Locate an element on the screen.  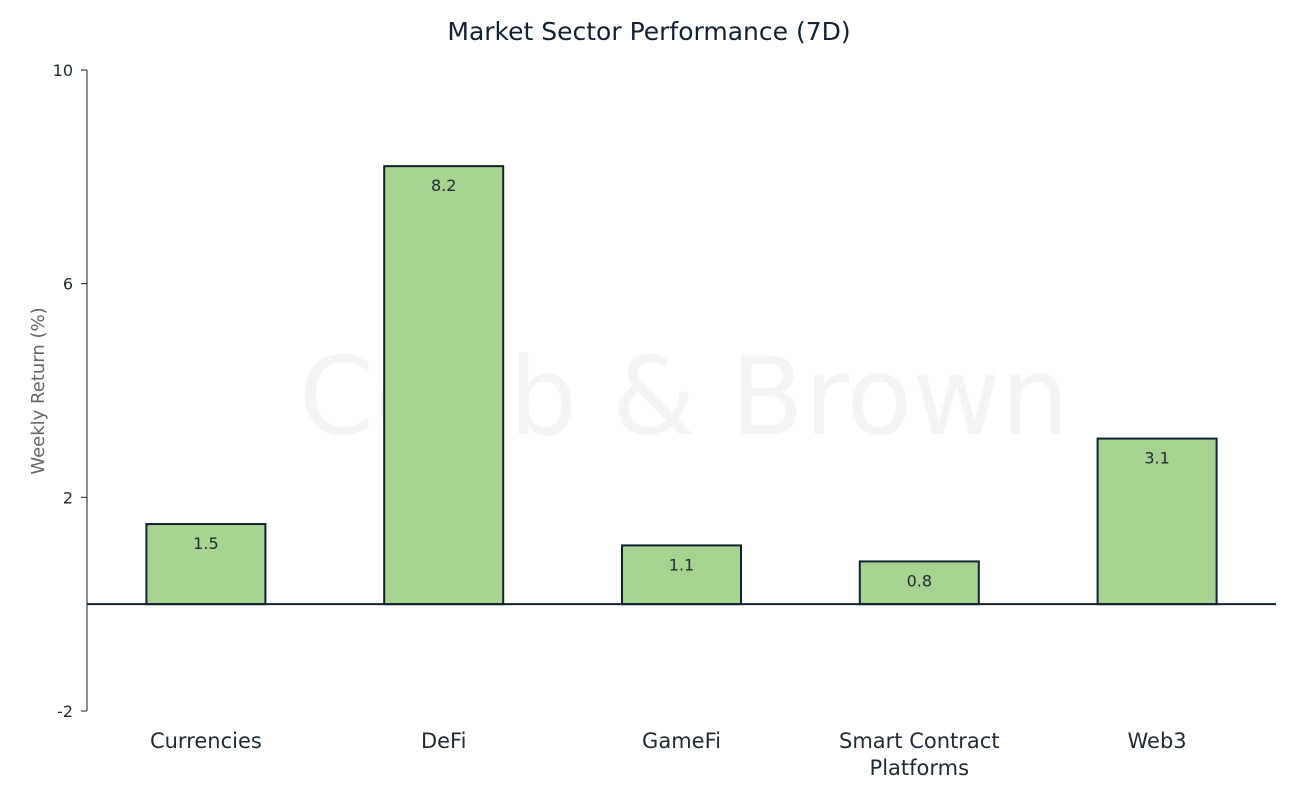
bar-gamefi is located at coordinates (681, 575).